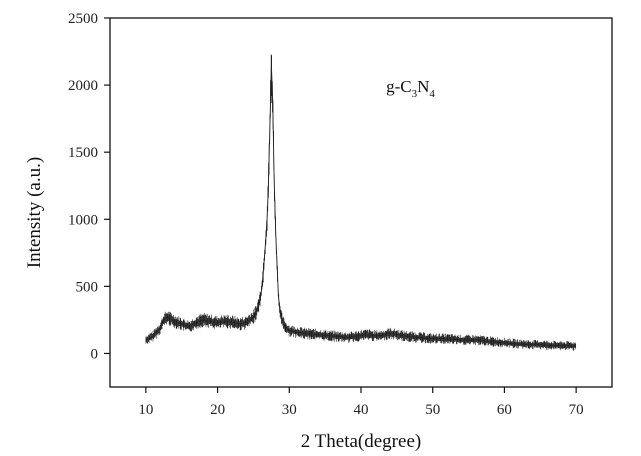  Describe the element at coordinates (423, 86) in the screenshot. I see `annotation-part-2: N` at that location.